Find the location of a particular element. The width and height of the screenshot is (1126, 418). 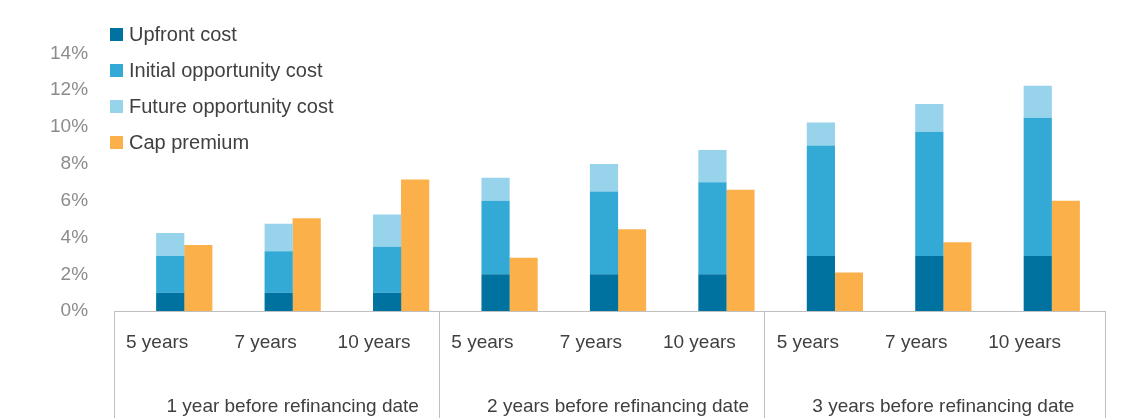

y-tick-label: 10% is located at coordinates (69, 126).